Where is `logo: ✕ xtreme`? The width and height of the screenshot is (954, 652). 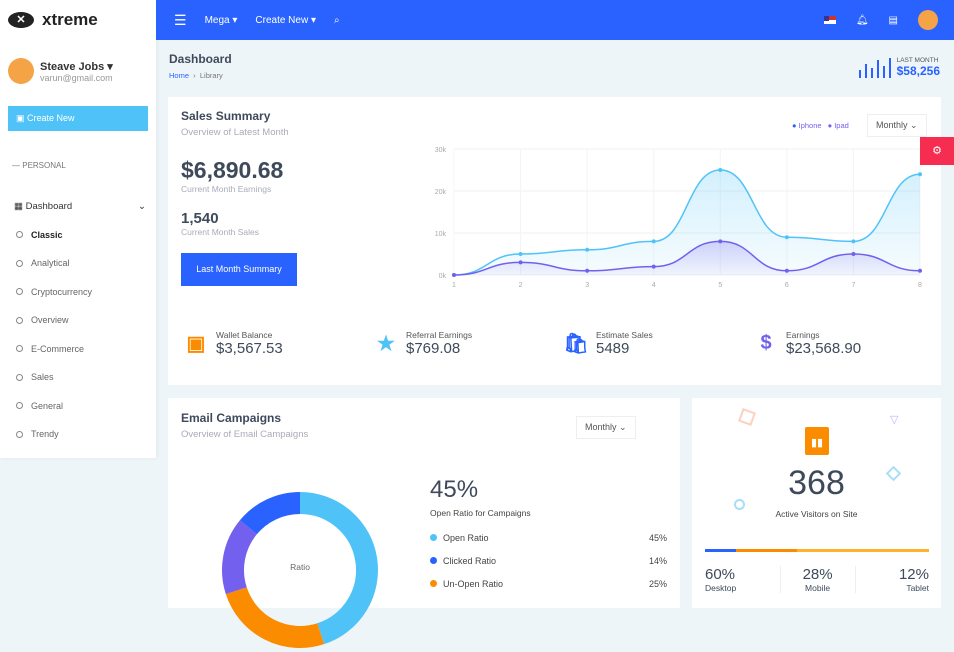 logo: ✕ xtreme is located at coordinates (78, 20).